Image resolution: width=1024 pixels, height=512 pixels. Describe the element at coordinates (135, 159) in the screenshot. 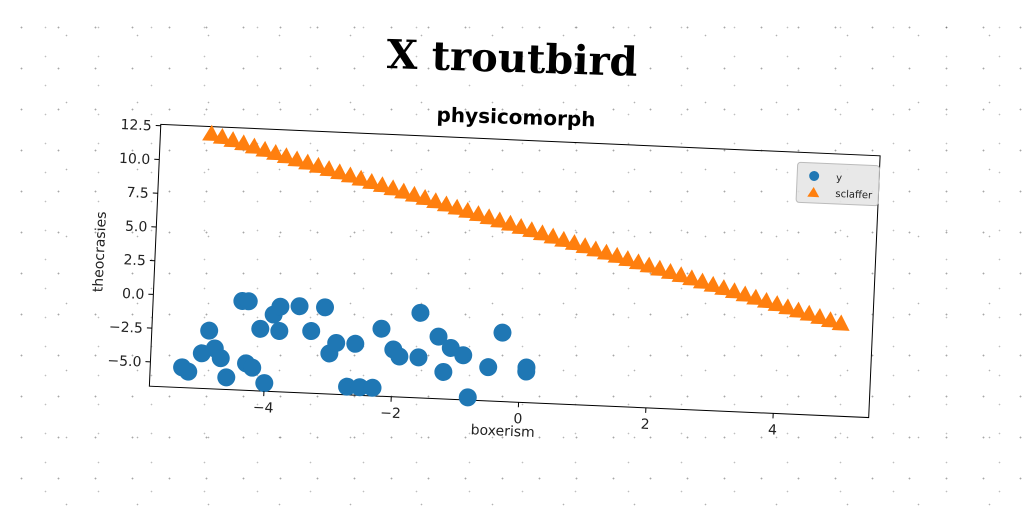

I see `y-tick-label: 10.0` at that location.